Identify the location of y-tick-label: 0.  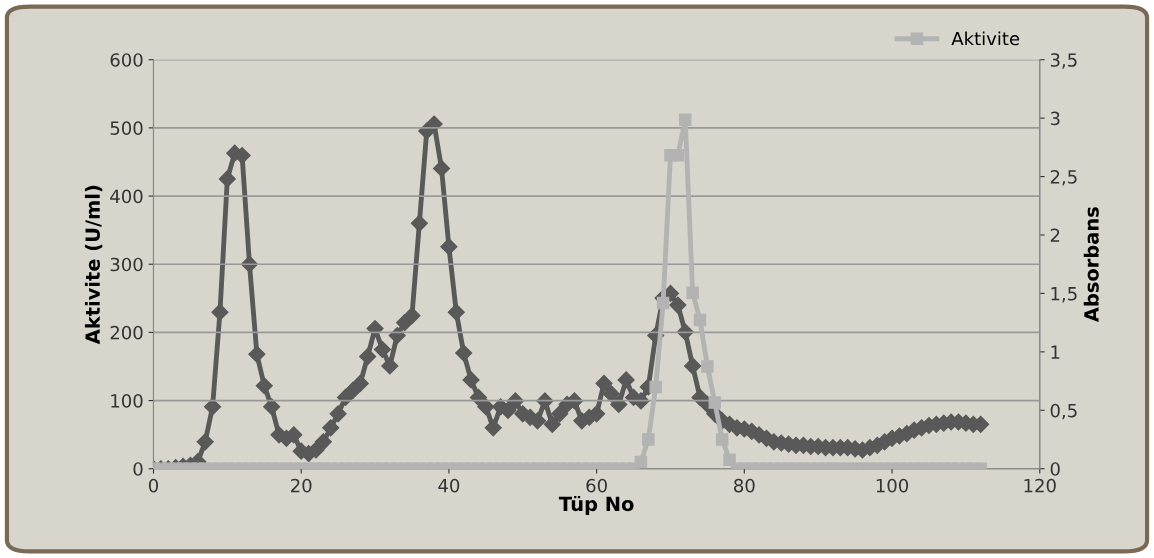
(138, 469).